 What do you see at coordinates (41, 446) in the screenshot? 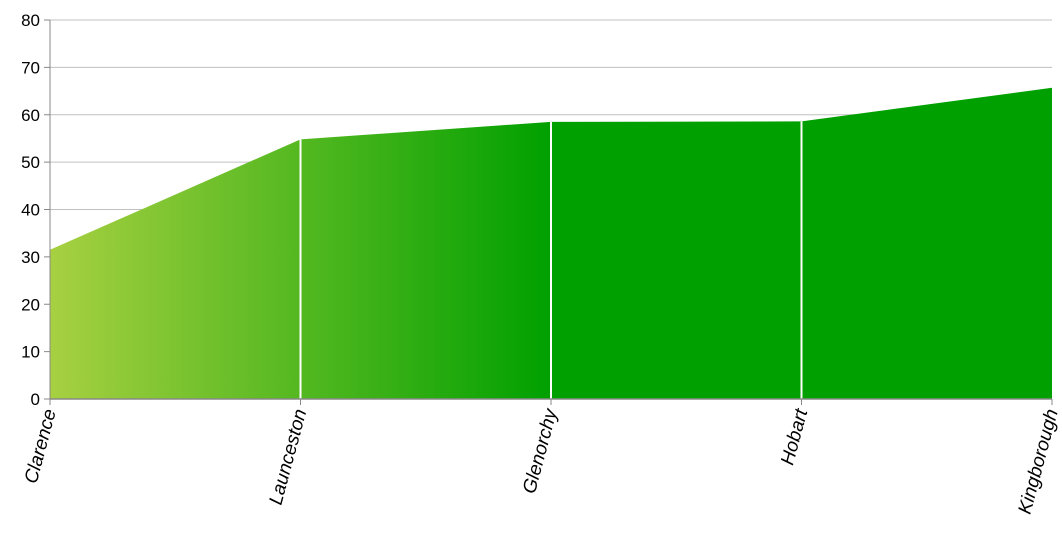
I see `x-tick-label: Clarence` at bounding box center [41, 446].